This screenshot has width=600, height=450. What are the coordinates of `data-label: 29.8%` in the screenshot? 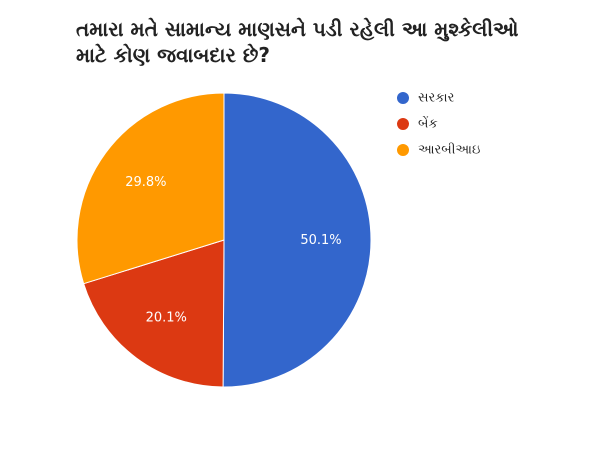 It's located at (145, 182).